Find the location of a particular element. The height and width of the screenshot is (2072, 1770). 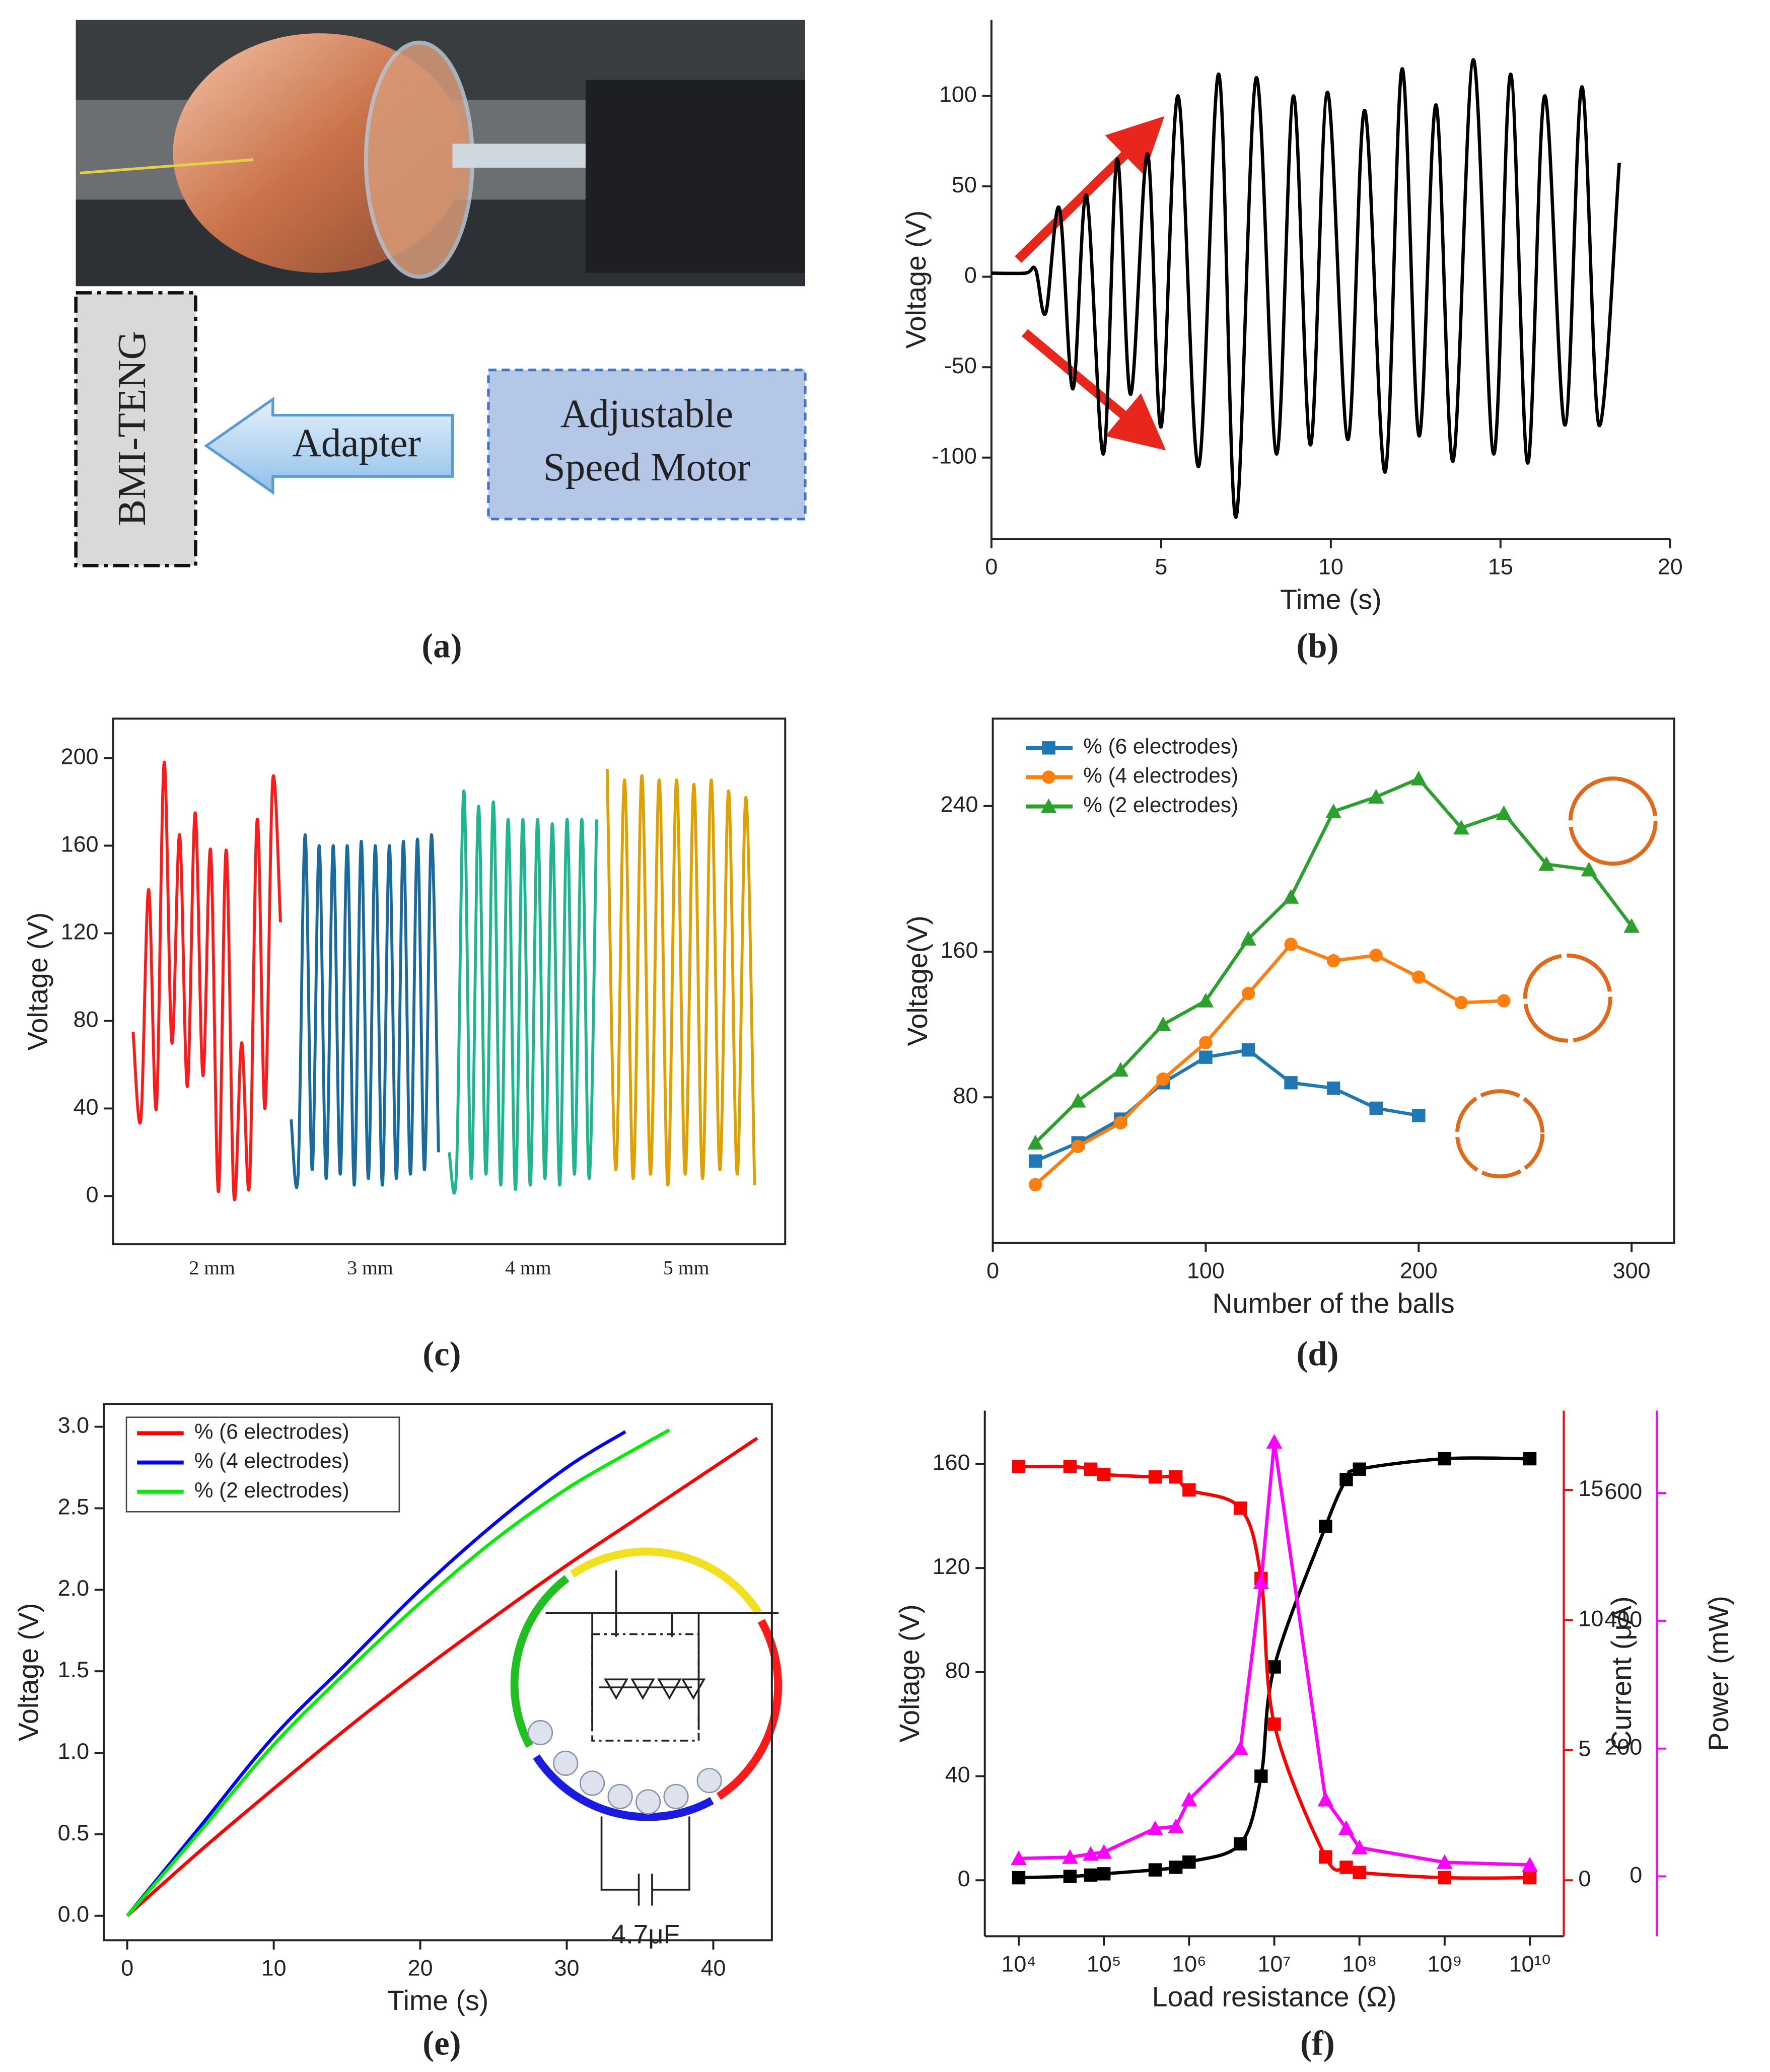

panel-caption: (d) is located at coordinates (1317, 1354).